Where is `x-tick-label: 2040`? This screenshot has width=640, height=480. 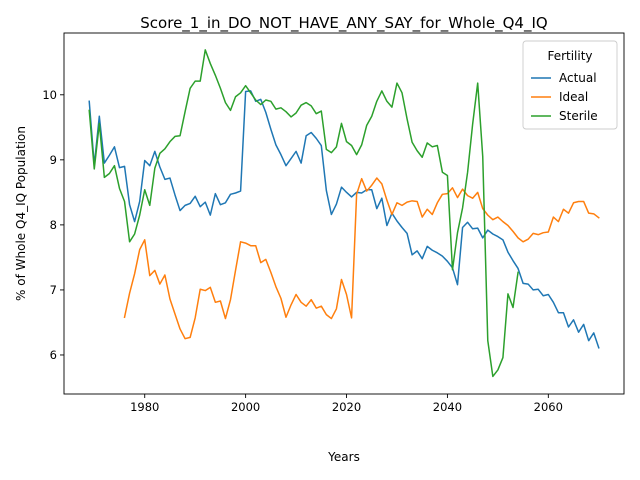 x-tick-label: 2040 is located at coordinates (447, 407).